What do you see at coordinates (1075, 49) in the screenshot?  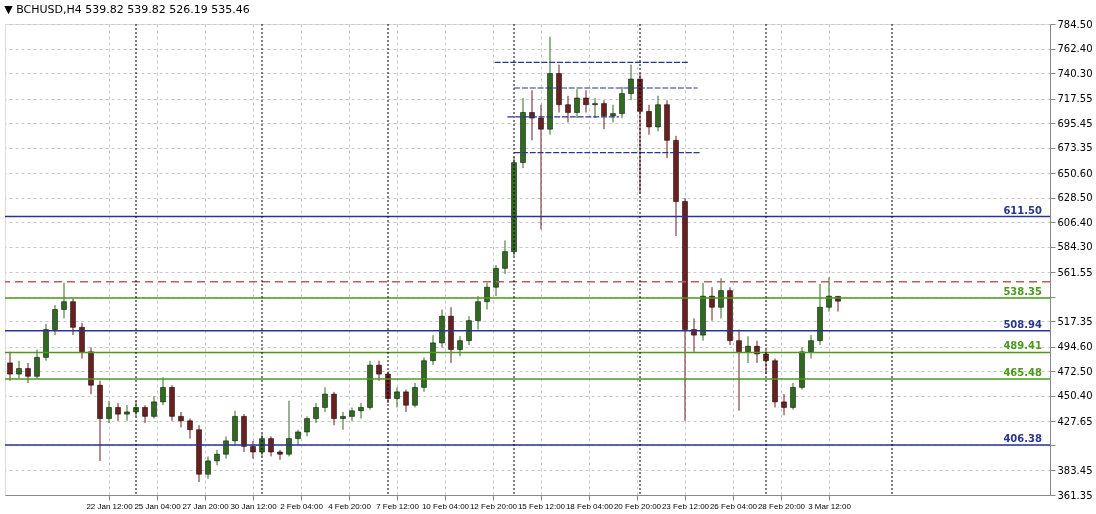 I see `y-tick-label: 762.40` at bounding box center [1075, 49].